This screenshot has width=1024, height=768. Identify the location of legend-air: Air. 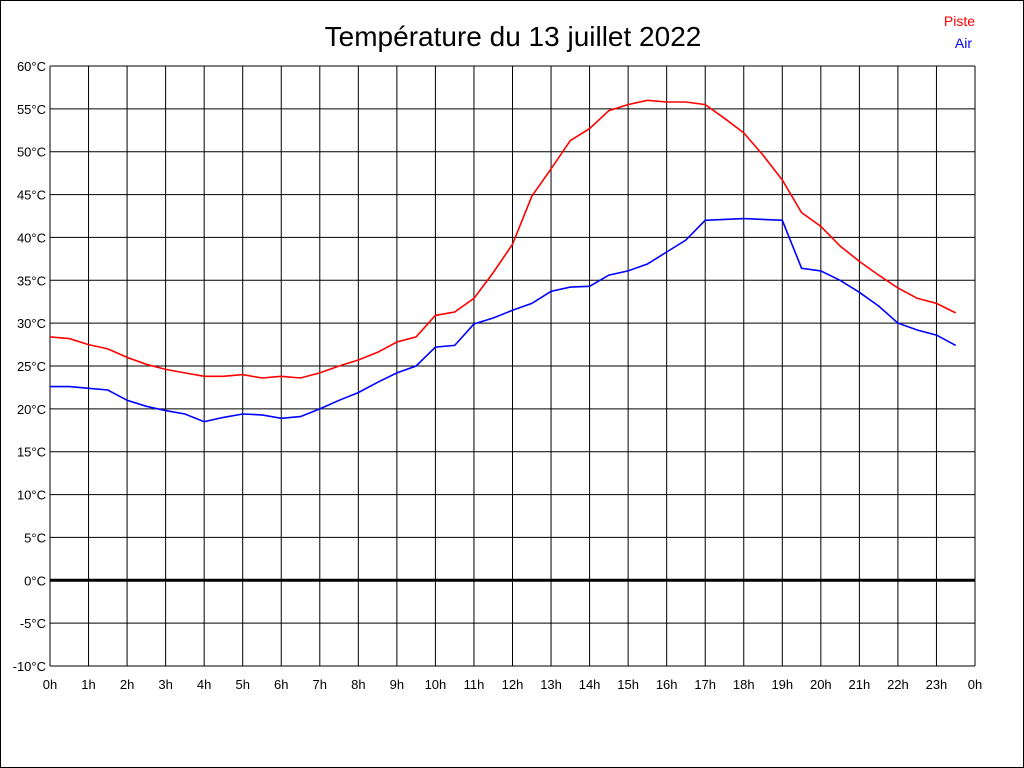
(963, 43).